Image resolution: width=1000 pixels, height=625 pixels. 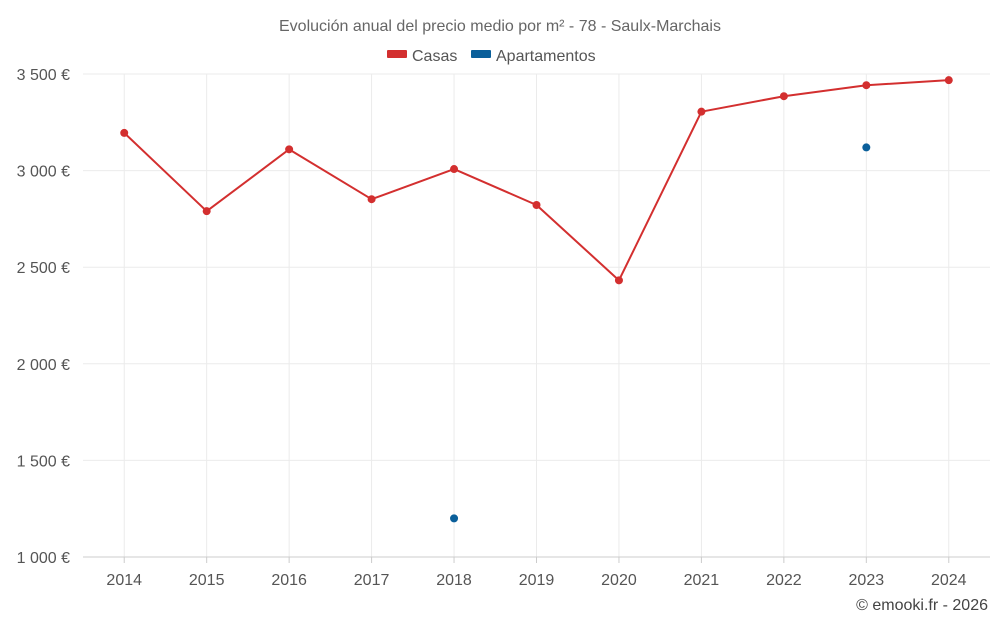 I want to click on point-casas-2020, so click(x=618, y=280).